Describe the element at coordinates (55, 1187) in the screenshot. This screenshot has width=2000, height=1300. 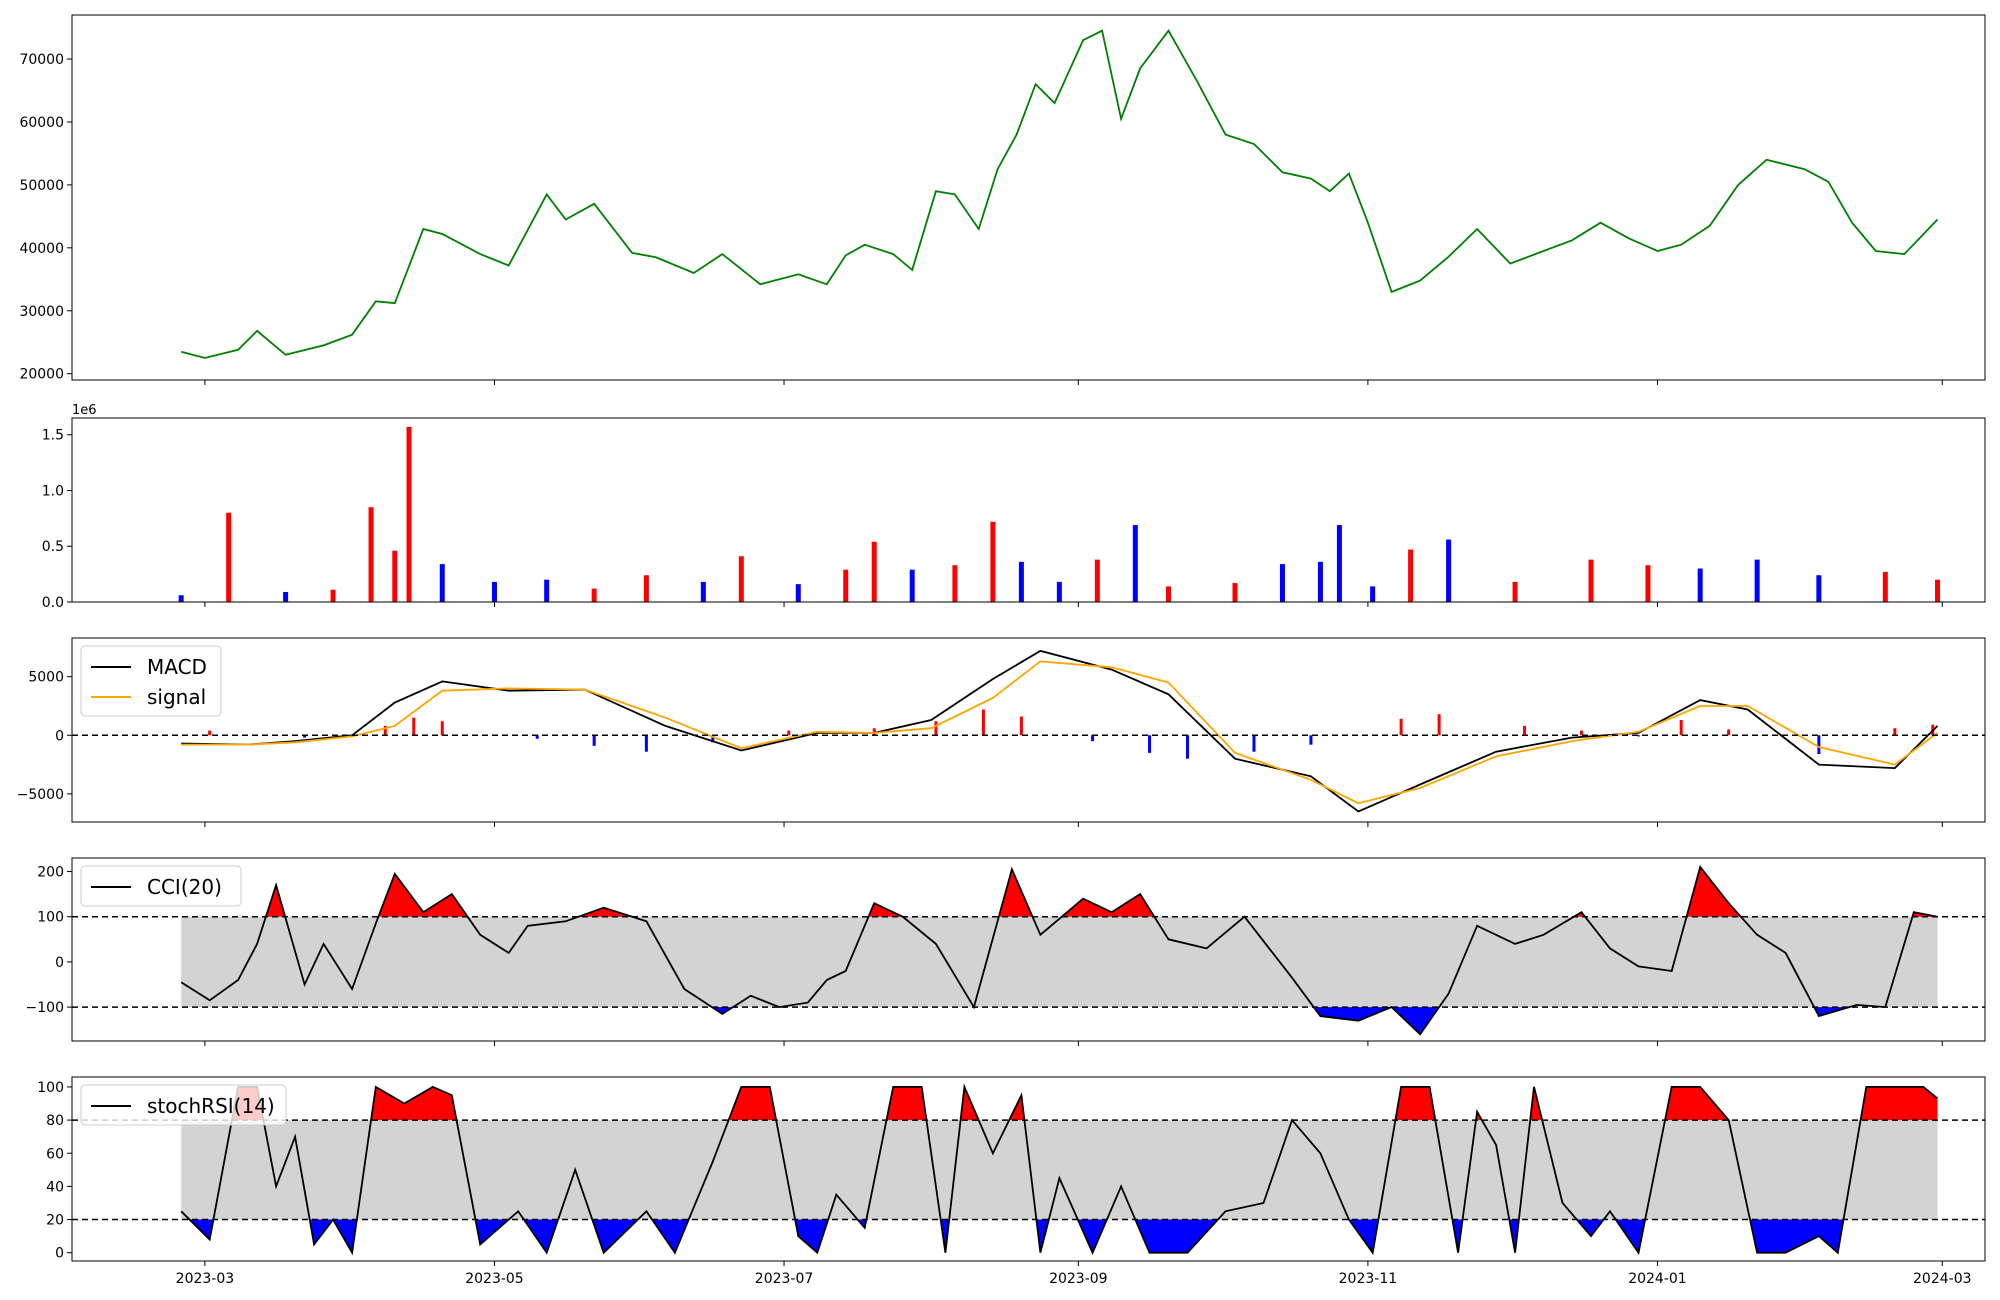
I see `y-tick-label: 40` at that location.